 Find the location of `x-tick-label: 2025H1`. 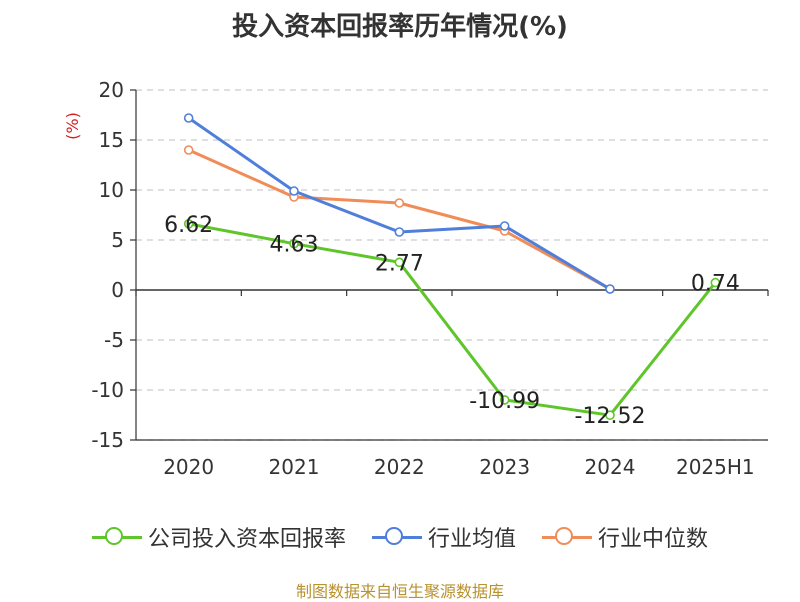

x-tick-label: 2025H1 is located at coordinates (715, 467).